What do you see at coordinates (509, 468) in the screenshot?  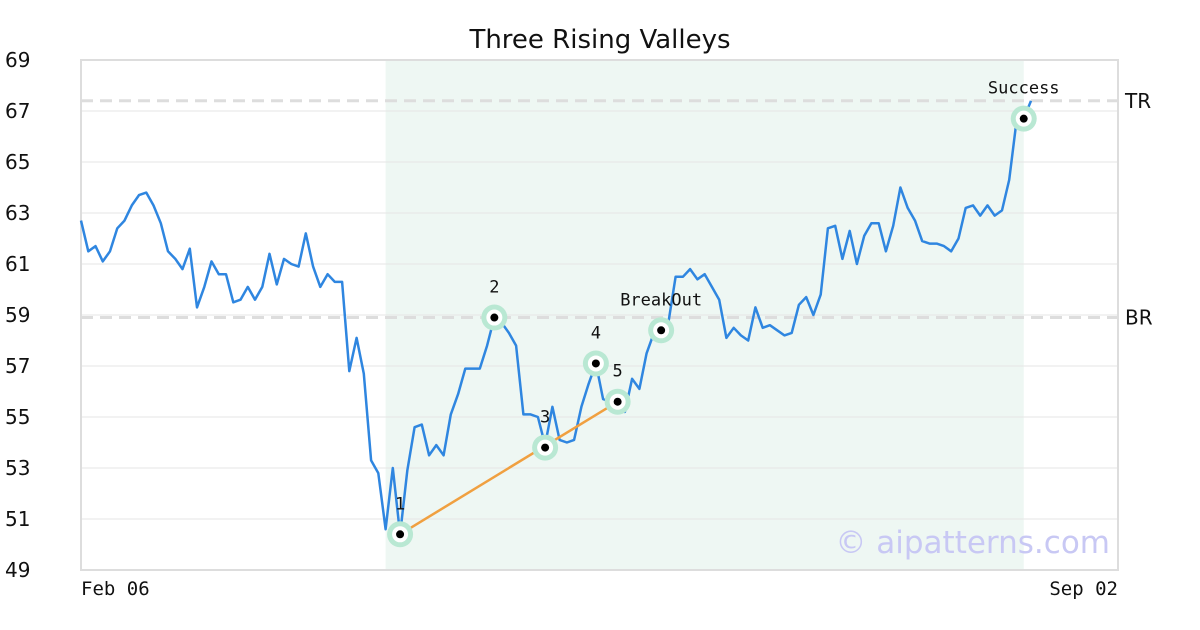 I see `valley-trendline` at bounding box center [509, 468].